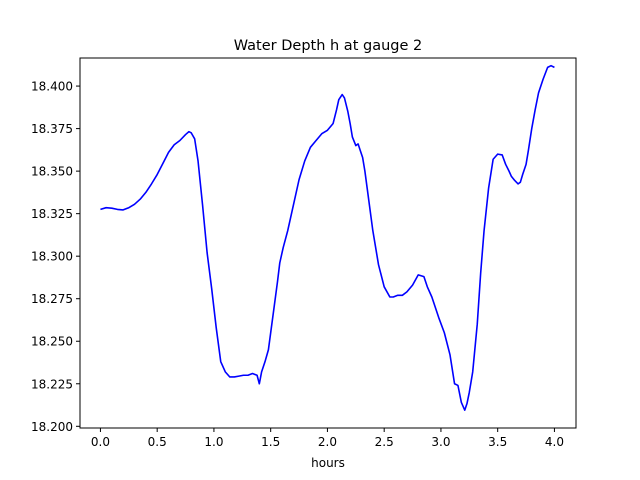 The height and width of the screenshot is (480, 640). I want to click on x-tick-label: 2.5, so click(384, 442).